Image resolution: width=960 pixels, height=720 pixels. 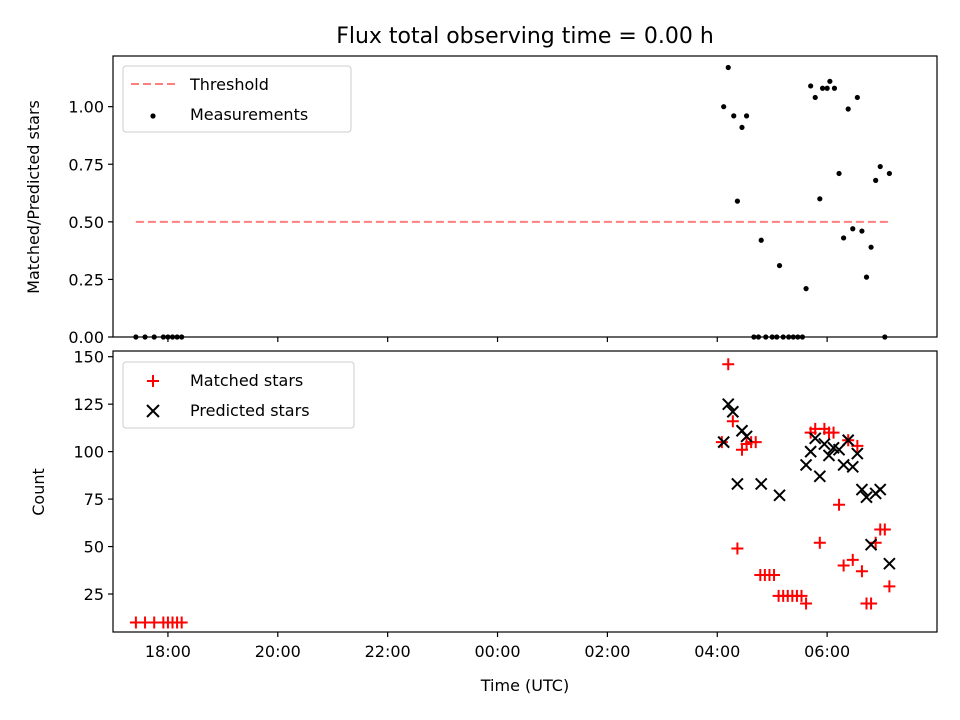 What do you see at coordinates (88, 404) in the screenshot?
I see `y-tick-label: 125` at bounding box center [88, 404].